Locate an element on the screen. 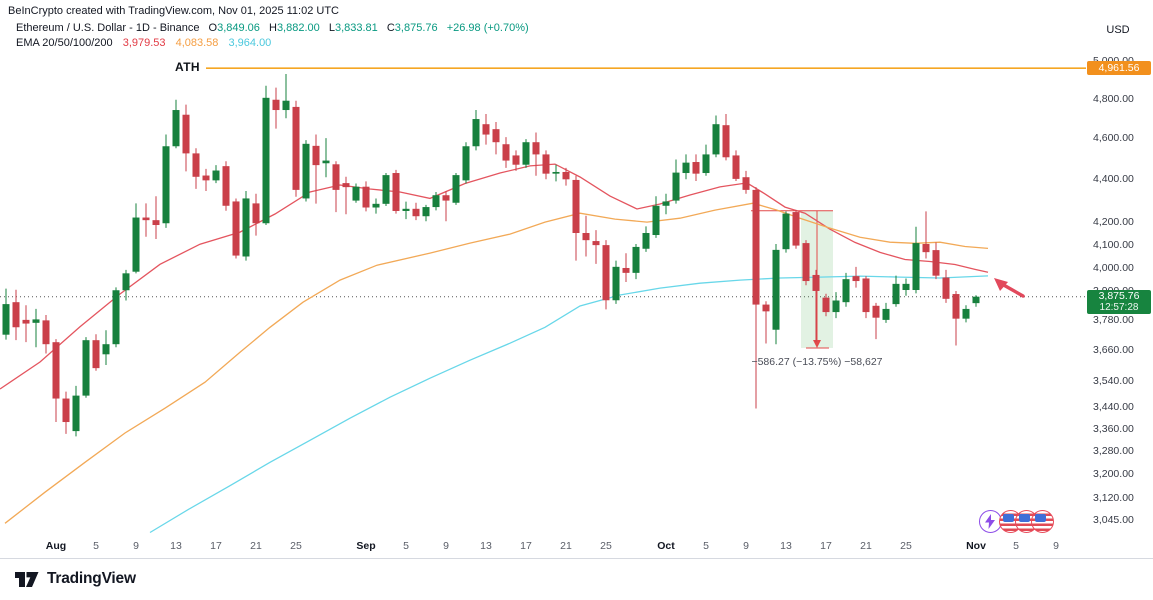  y-axis-label: 4,000.00 is located at coordinates (1113, 267).